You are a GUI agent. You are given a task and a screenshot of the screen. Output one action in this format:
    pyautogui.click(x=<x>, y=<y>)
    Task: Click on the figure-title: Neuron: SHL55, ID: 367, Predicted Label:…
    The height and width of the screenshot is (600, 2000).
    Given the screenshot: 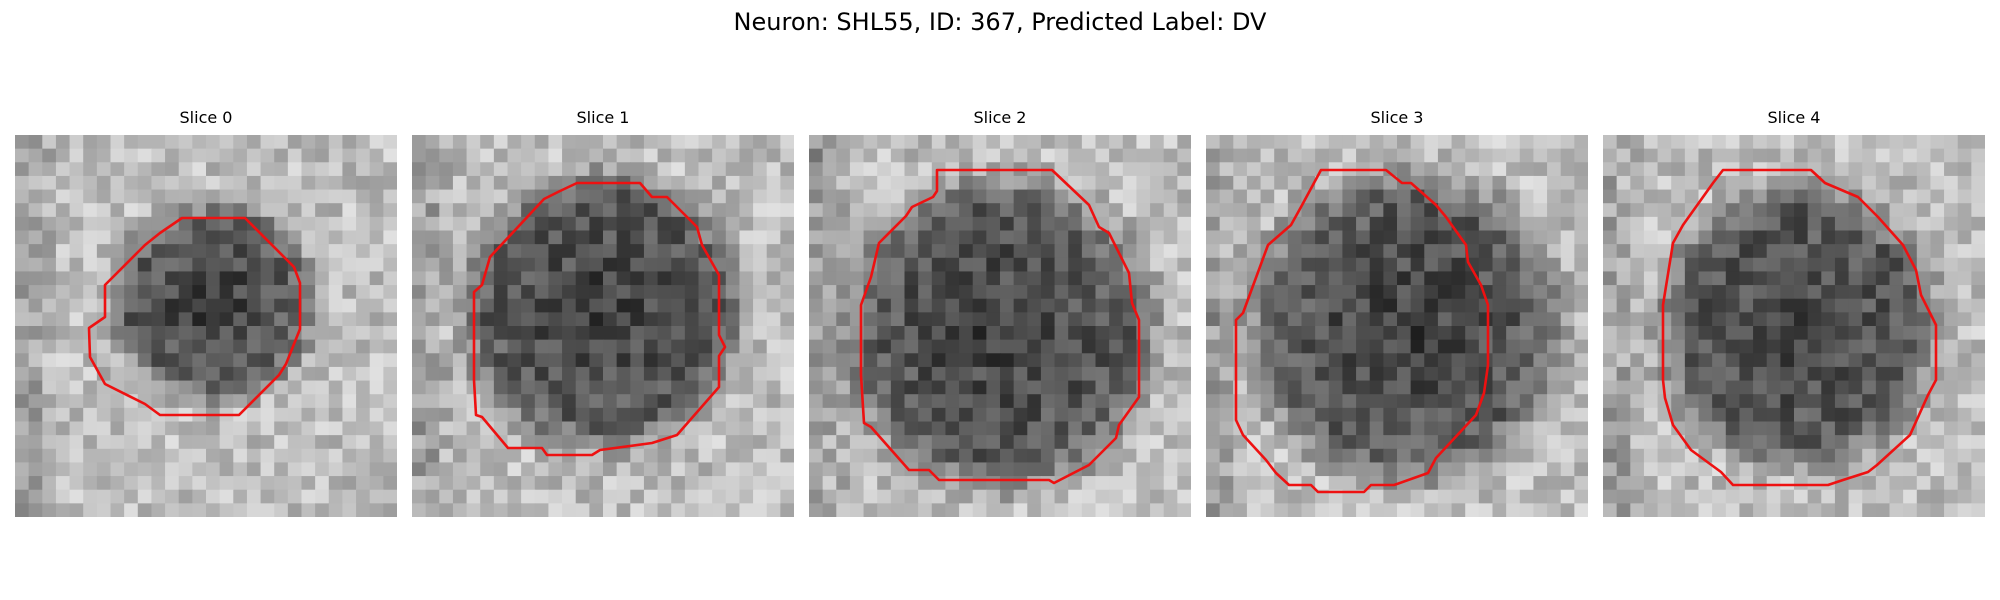 What is the action you would take?
    pyautogui.click(x=1000, y=22)
    